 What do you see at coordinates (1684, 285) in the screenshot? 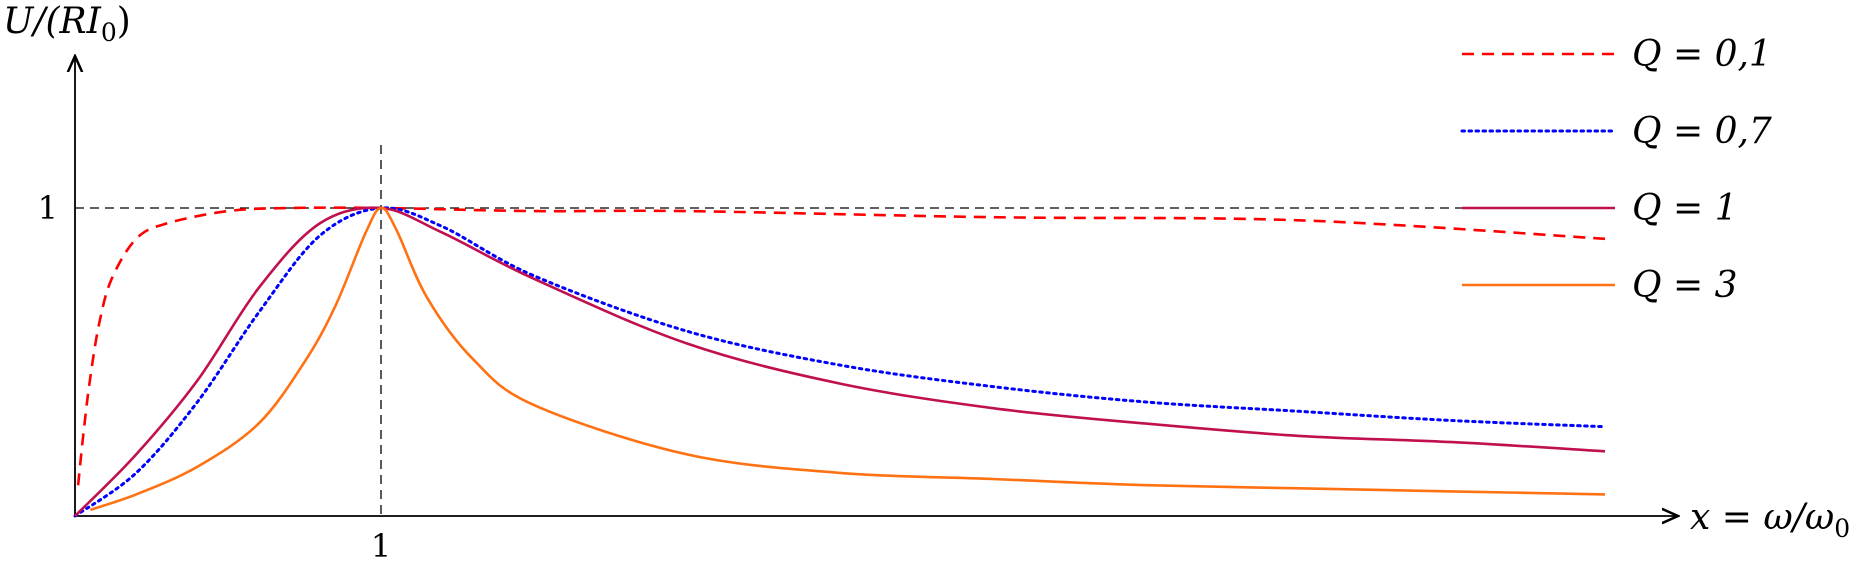
I see `legend-label-3: Q = 3` at bounding box center [1684, 285].